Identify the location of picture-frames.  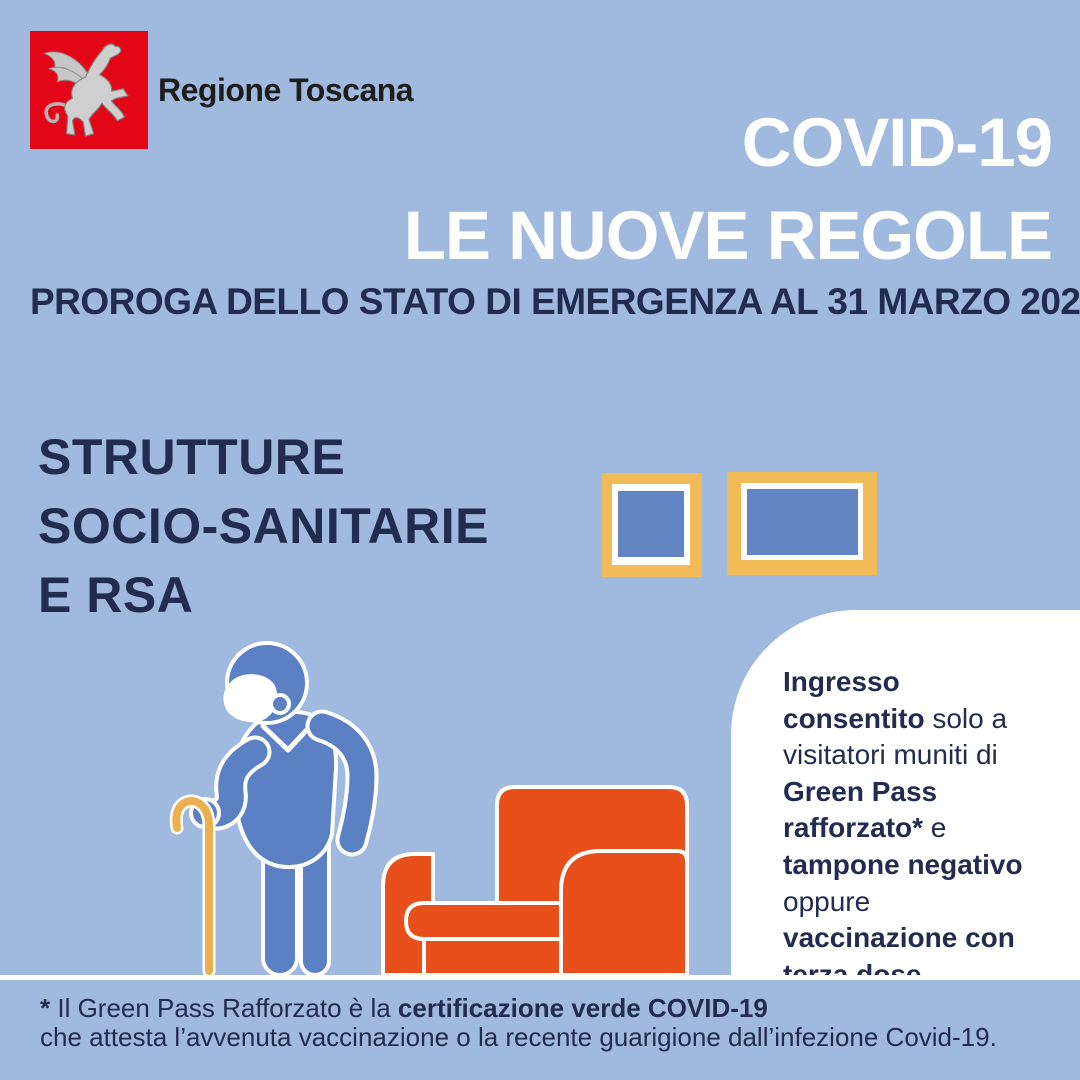
(739, 524).